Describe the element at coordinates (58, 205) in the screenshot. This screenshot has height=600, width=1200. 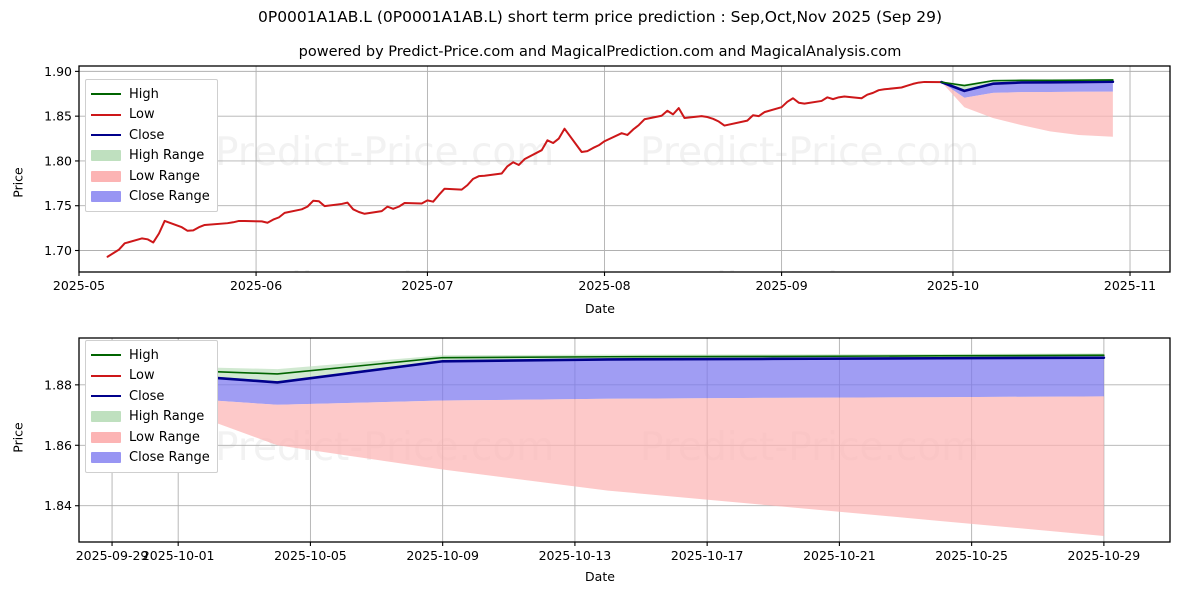
I see `y-tick-label: 1.75` at that location.